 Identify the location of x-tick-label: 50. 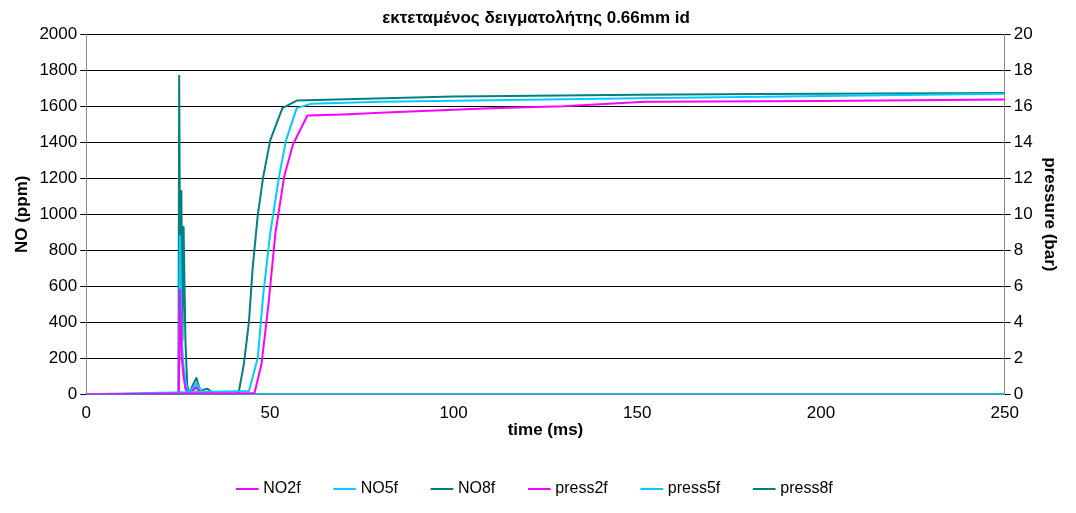
(270, 413).